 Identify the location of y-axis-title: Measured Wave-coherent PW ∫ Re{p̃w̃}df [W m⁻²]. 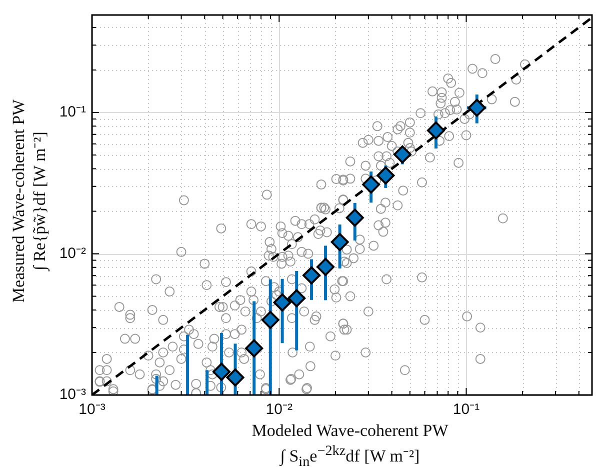
(29, 201).